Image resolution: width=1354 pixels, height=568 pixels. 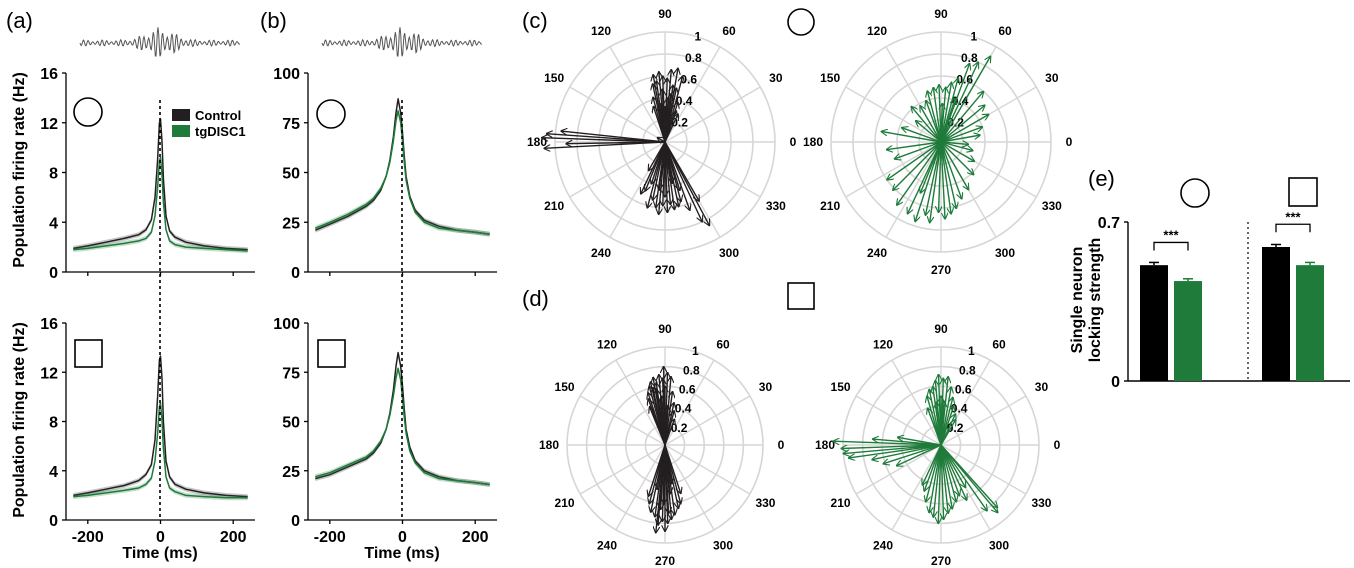 What do you see at coordinates (218, 115) in the screenshot?
I see `legend-label-control: Control` at bounding box center [218, 115].